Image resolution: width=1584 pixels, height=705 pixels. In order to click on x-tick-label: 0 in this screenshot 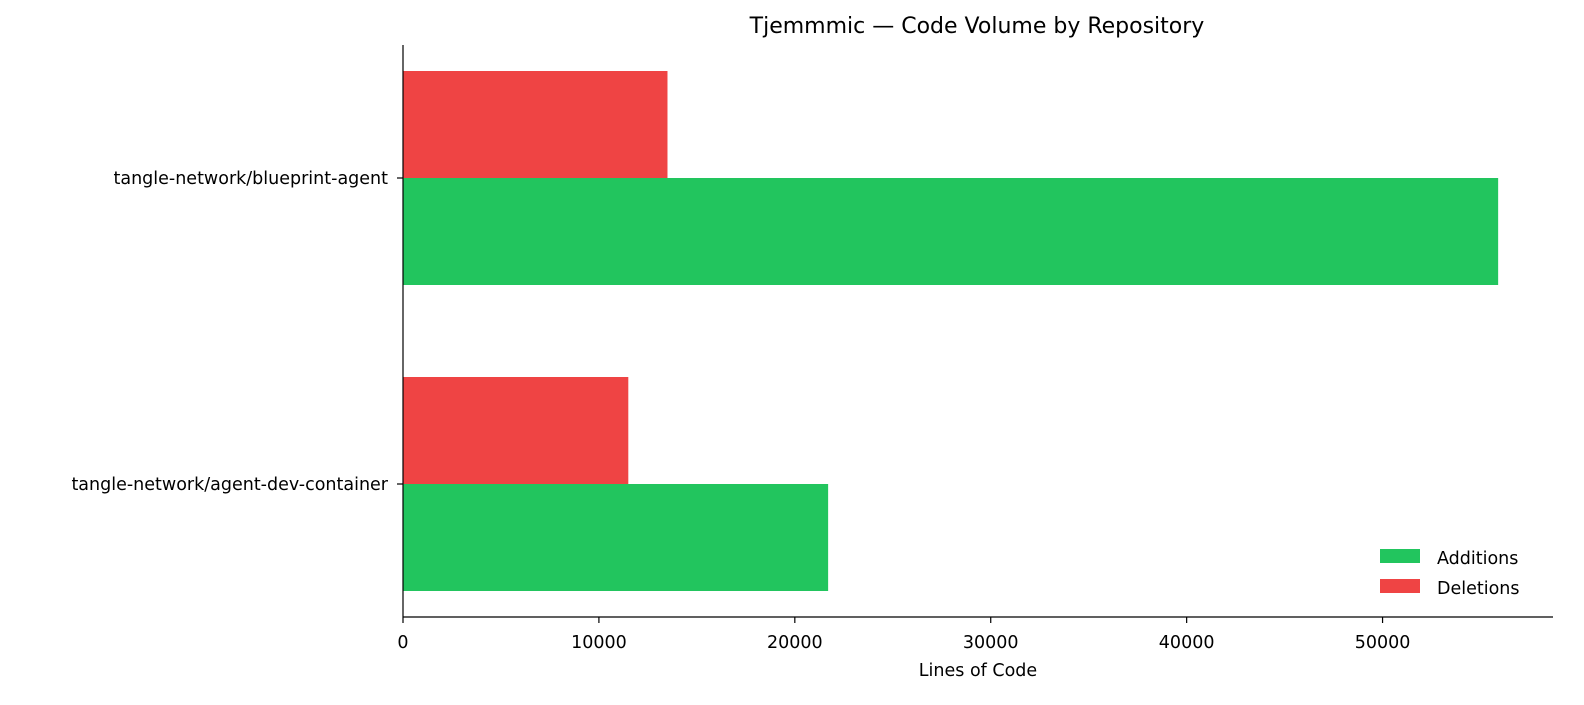, I will do `click(402, 643)`.